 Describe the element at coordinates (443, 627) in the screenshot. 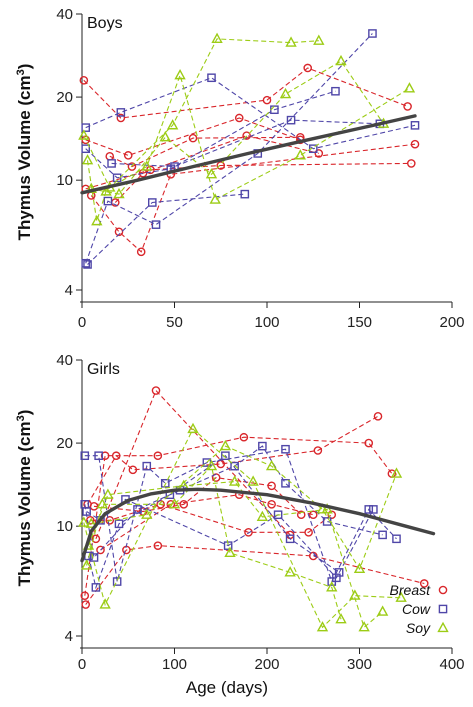

I see `legend-marker-soy` at that location.